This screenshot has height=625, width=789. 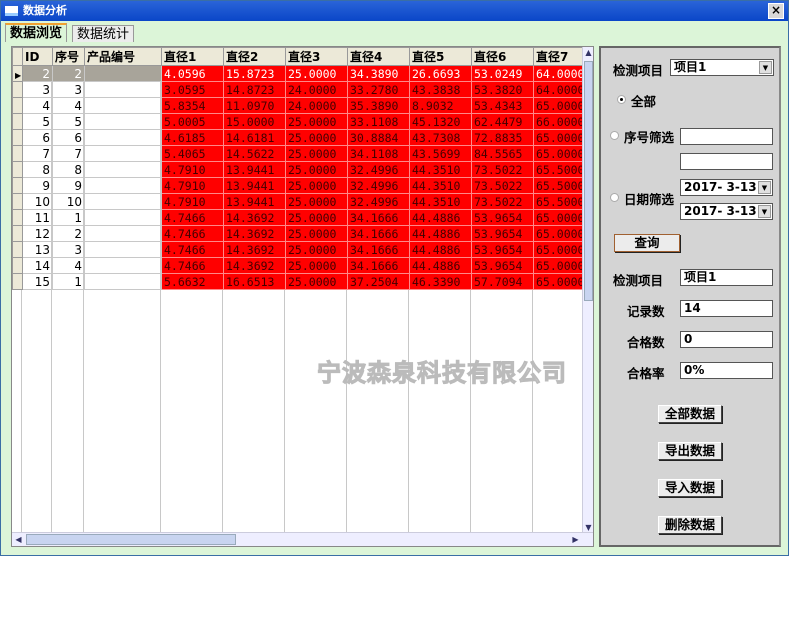 What do you see at coordinates (502, 105) in the screenshot?
I see `table-cell: 53.4343` at bounding box center [502, 105].